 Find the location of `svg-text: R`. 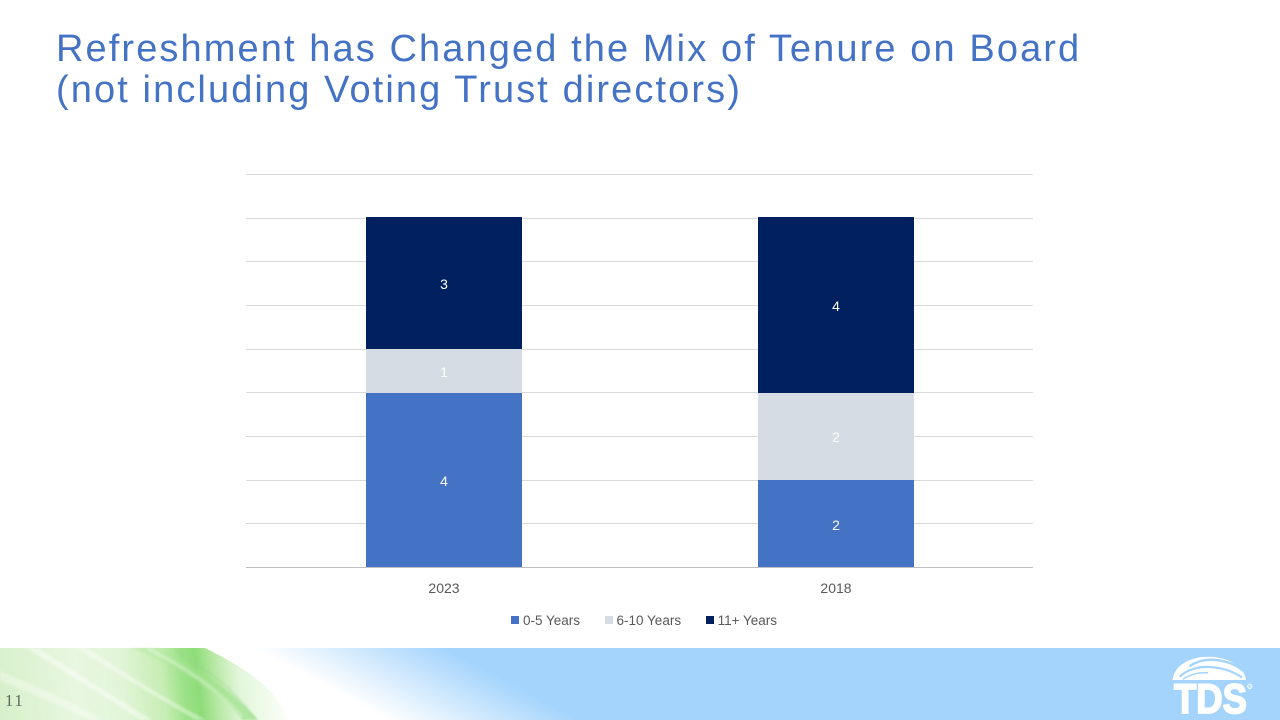

svg-text: R is located at coordinates (1249, 686).